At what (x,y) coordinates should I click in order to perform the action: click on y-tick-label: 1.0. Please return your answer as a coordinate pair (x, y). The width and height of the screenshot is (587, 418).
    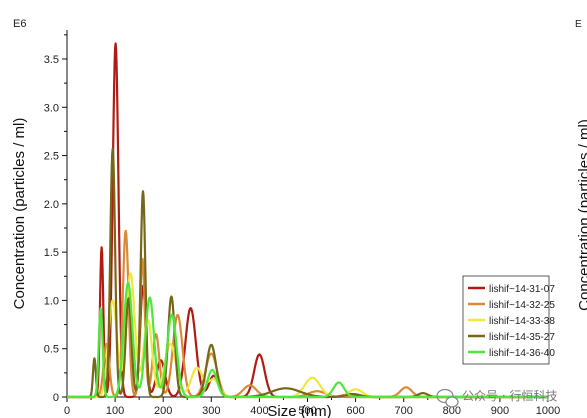
    Looking at the image, I should click on (51, 301).